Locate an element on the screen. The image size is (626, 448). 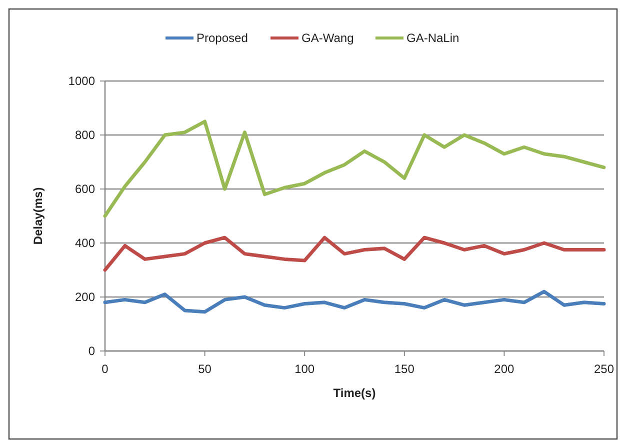
x-tick-label: 100 is located at coordinates (304, 369).